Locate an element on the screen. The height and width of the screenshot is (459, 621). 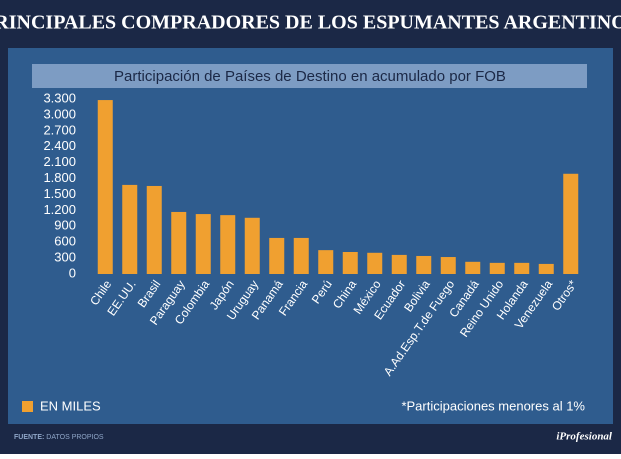
y-tick-label: 3.300 is located at coordinates (59, 97).